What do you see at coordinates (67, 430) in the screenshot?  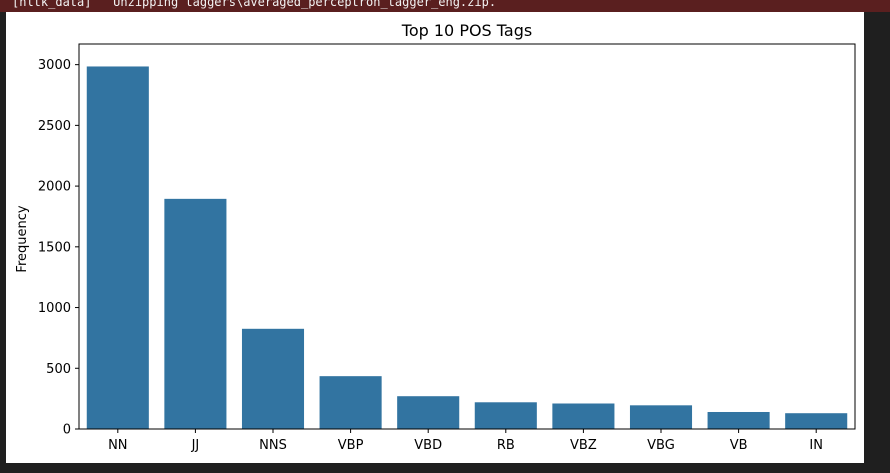 I see `y-tick-label: 0` at bounding box center [67, 430].